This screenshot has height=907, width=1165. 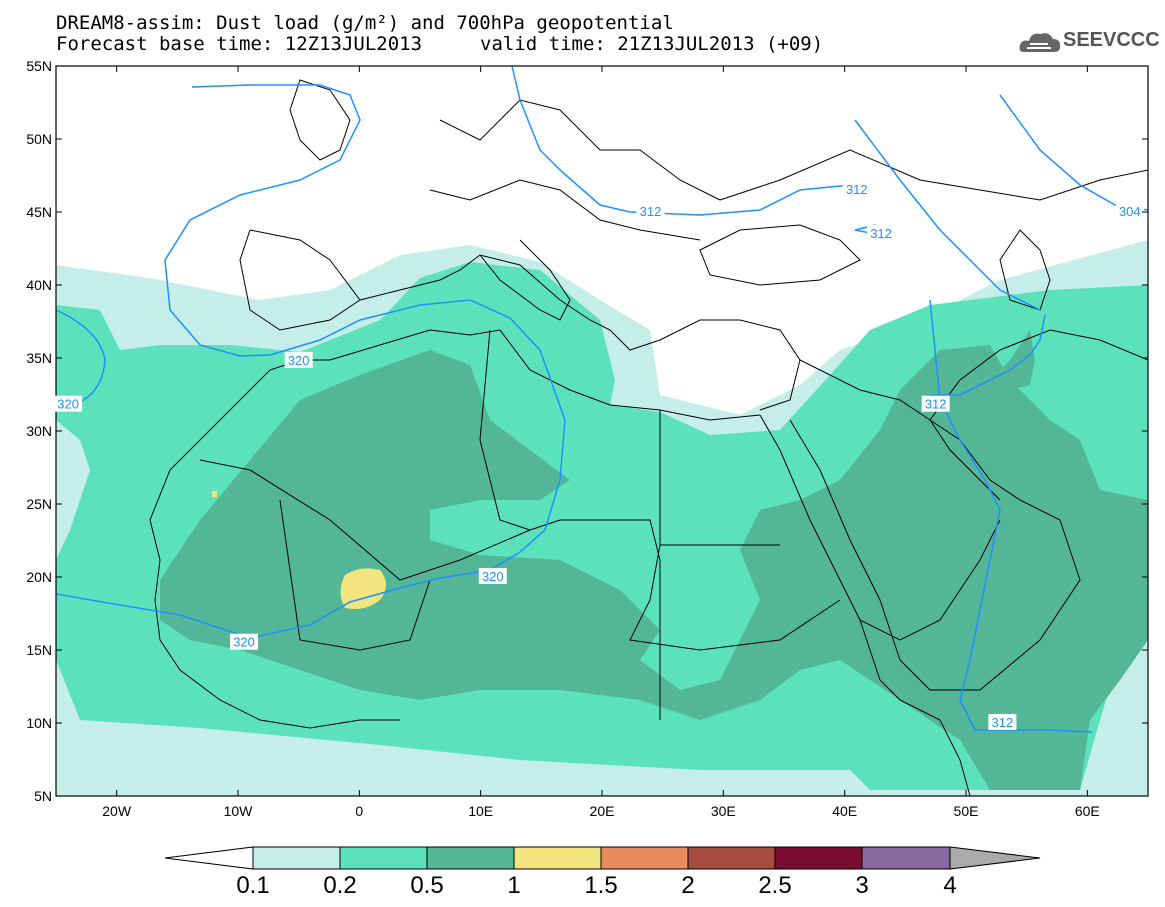 I want to click on lat-tick-label: 25N, so click(x=39, y=504).